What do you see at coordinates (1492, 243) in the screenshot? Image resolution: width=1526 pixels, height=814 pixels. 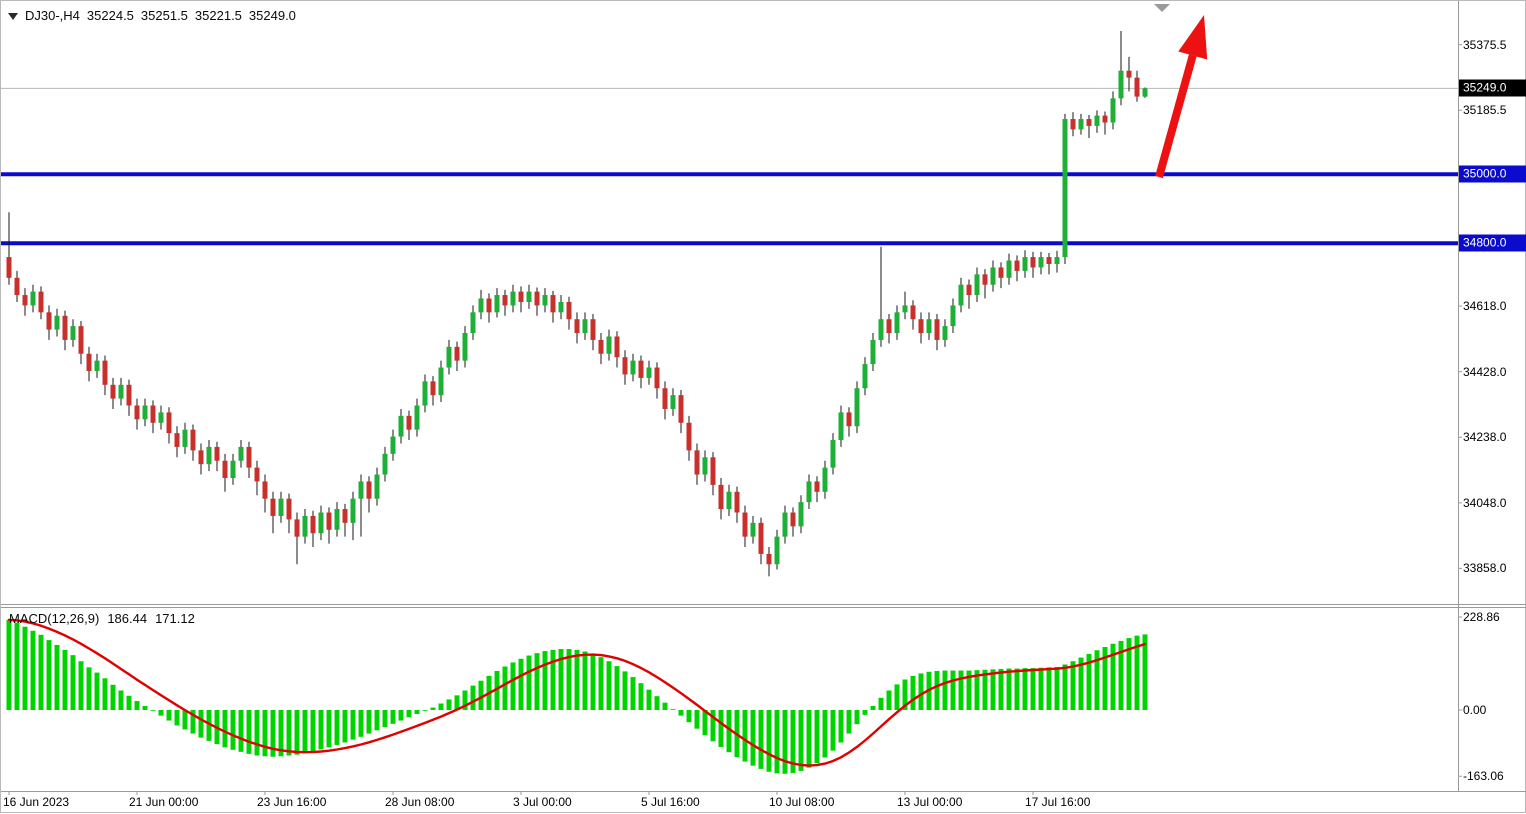 I see `level-price-tag: 34800.0` at bounding box center [1492, 243].